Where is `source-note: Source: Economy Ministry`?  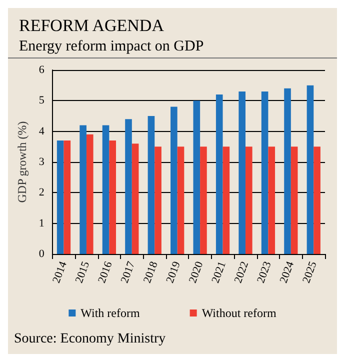
source-note: Source: Economy Ministry is located at coordinates (90, 339).